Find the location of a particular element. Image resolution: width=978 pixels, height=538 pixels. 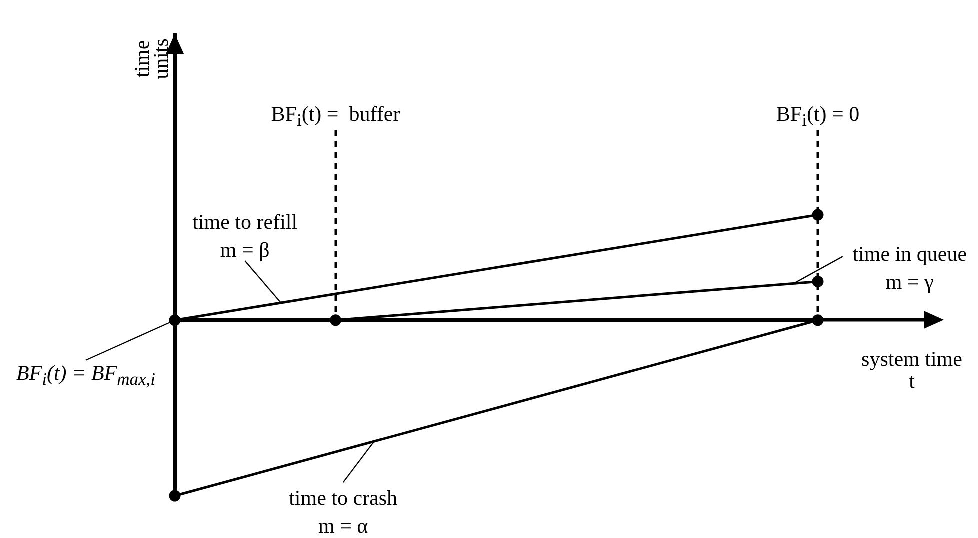

text: BF$_{i}$(t) = BF$_{max,i}$ is located at coordinates (86, 376).